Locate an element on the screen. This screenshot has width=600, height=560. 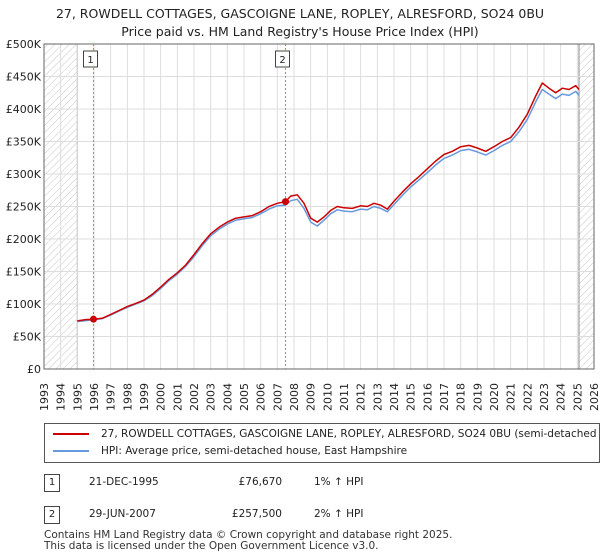
x-tick-label-2013: 2013 is located at coordinates (377, 397).